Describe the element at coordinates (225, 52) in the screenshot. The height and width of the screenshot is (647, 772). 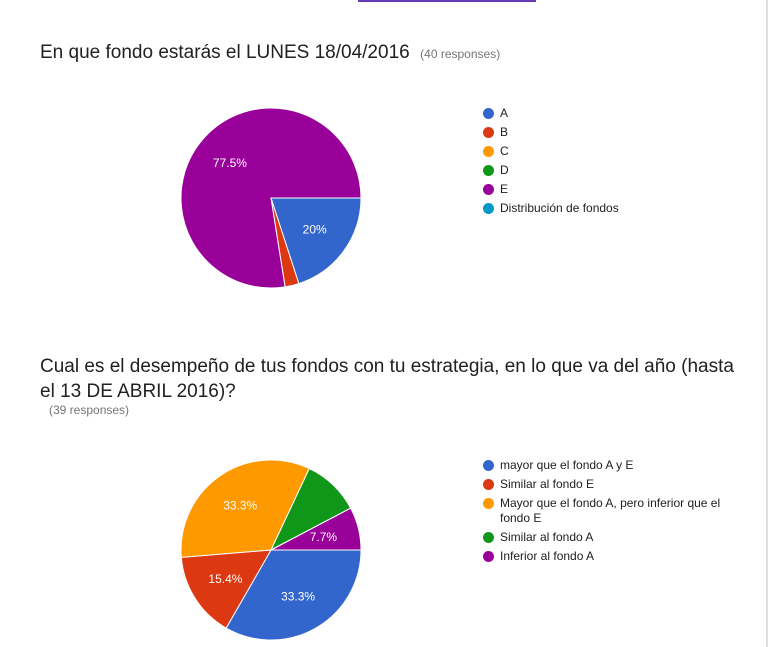
I see `question-1-title: En que fondo estarás el LUNES 18/04/2016` at that location.